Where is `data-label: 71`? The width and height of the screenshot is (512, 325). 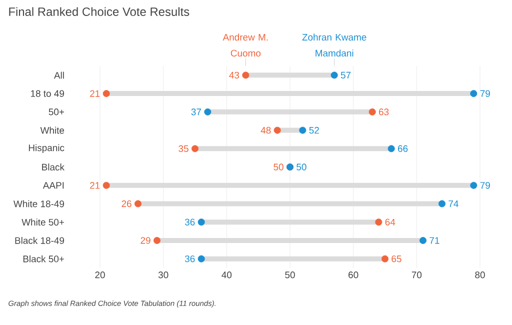 data-label: 71 is located at coordinates (435, 240).